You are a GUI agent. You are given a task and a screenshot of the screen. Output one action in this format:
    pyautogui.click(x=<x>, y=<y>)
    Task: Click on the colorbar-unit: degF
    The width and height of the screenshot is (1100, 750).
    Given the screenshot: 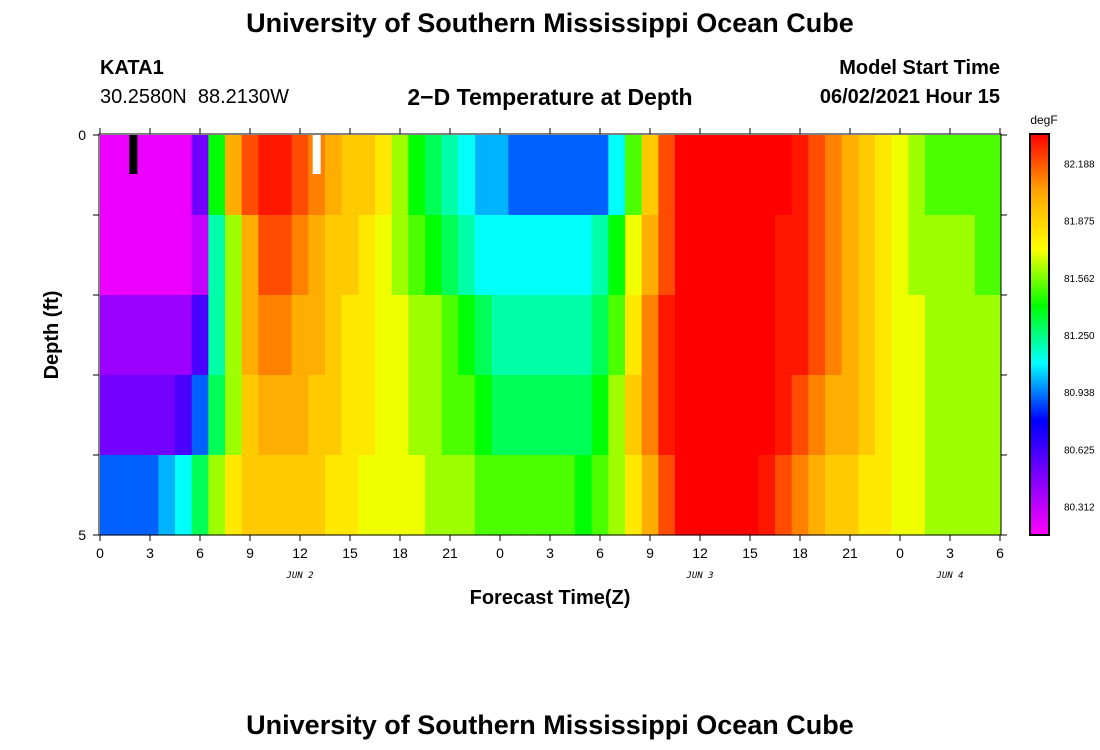 What is the action you would take?
    pyautogui.click(x=1043, y=120)
    